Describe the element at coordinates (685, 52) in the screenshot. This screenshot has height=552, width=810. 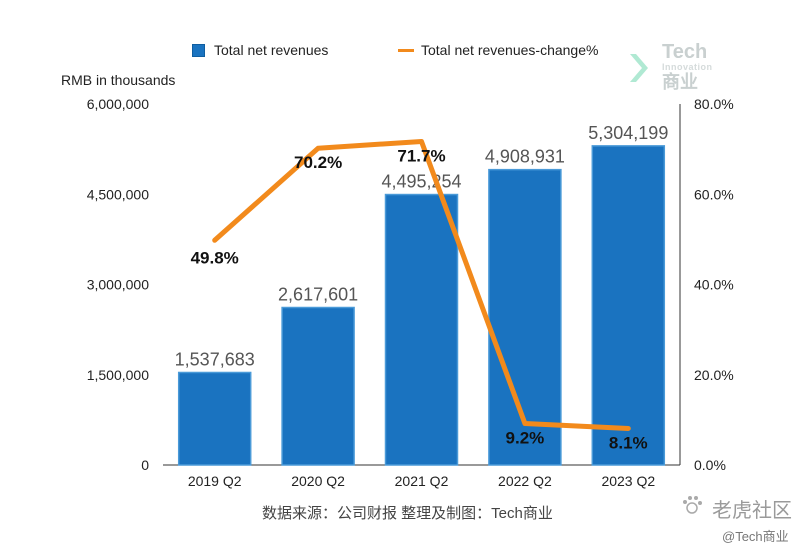
I see `logo-word: Tech` at that location.